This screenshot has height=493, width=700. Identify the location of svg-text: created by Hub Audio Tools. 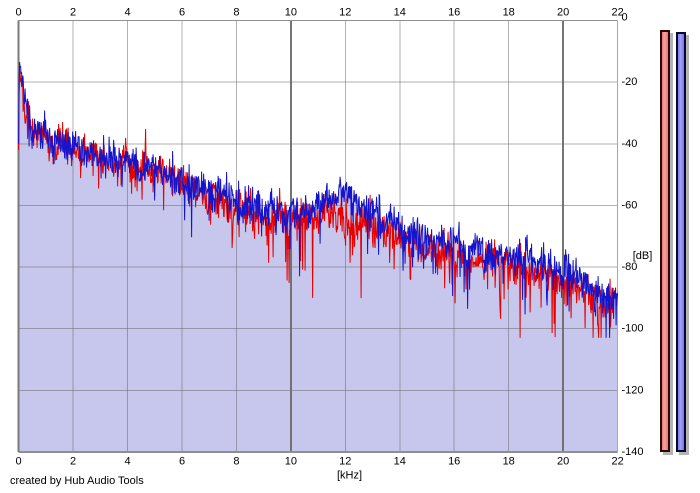
(77, 481).